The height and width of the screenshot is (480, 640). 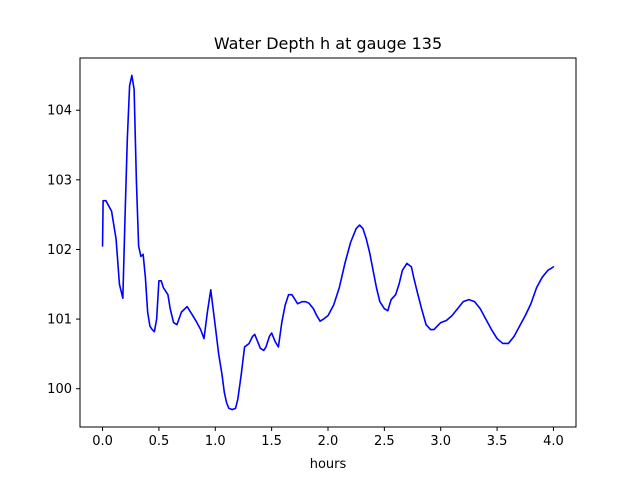 I want to click on y-axis: 100 101 102 103 104, so click(x=63, y=250).